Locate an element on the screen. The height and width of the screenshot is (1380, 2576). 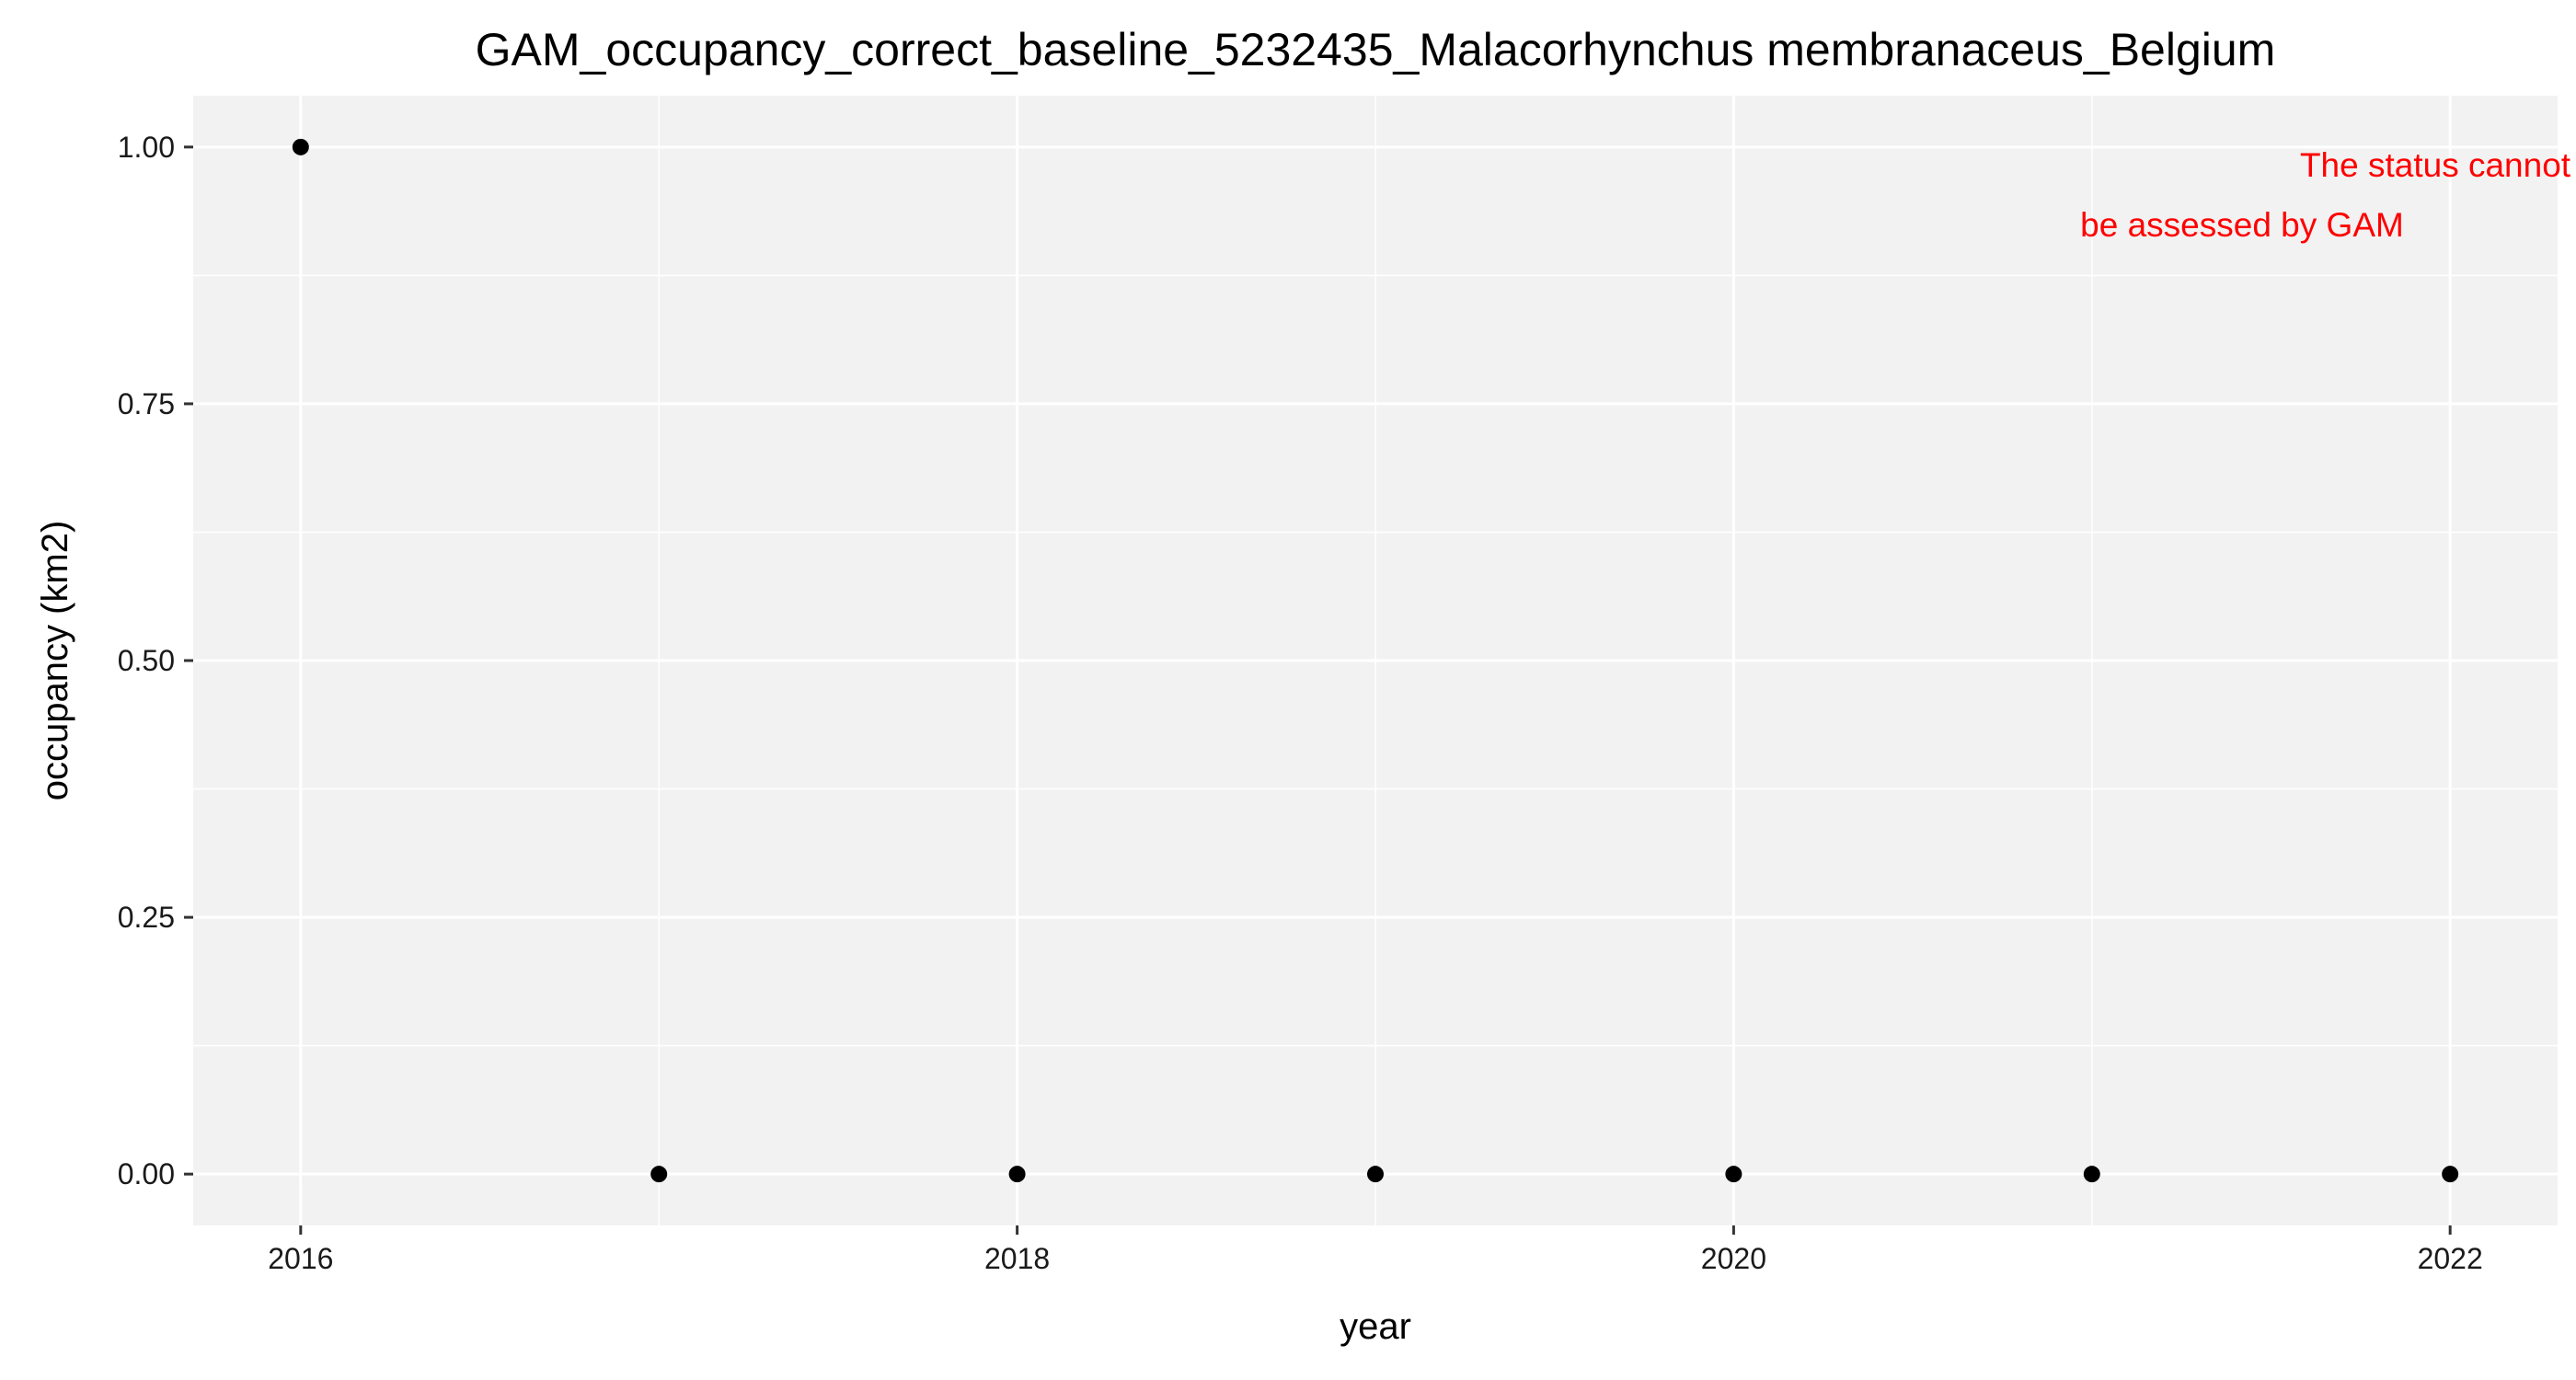
y-tick-label: 0.50 is located at coordinates (146, 660).